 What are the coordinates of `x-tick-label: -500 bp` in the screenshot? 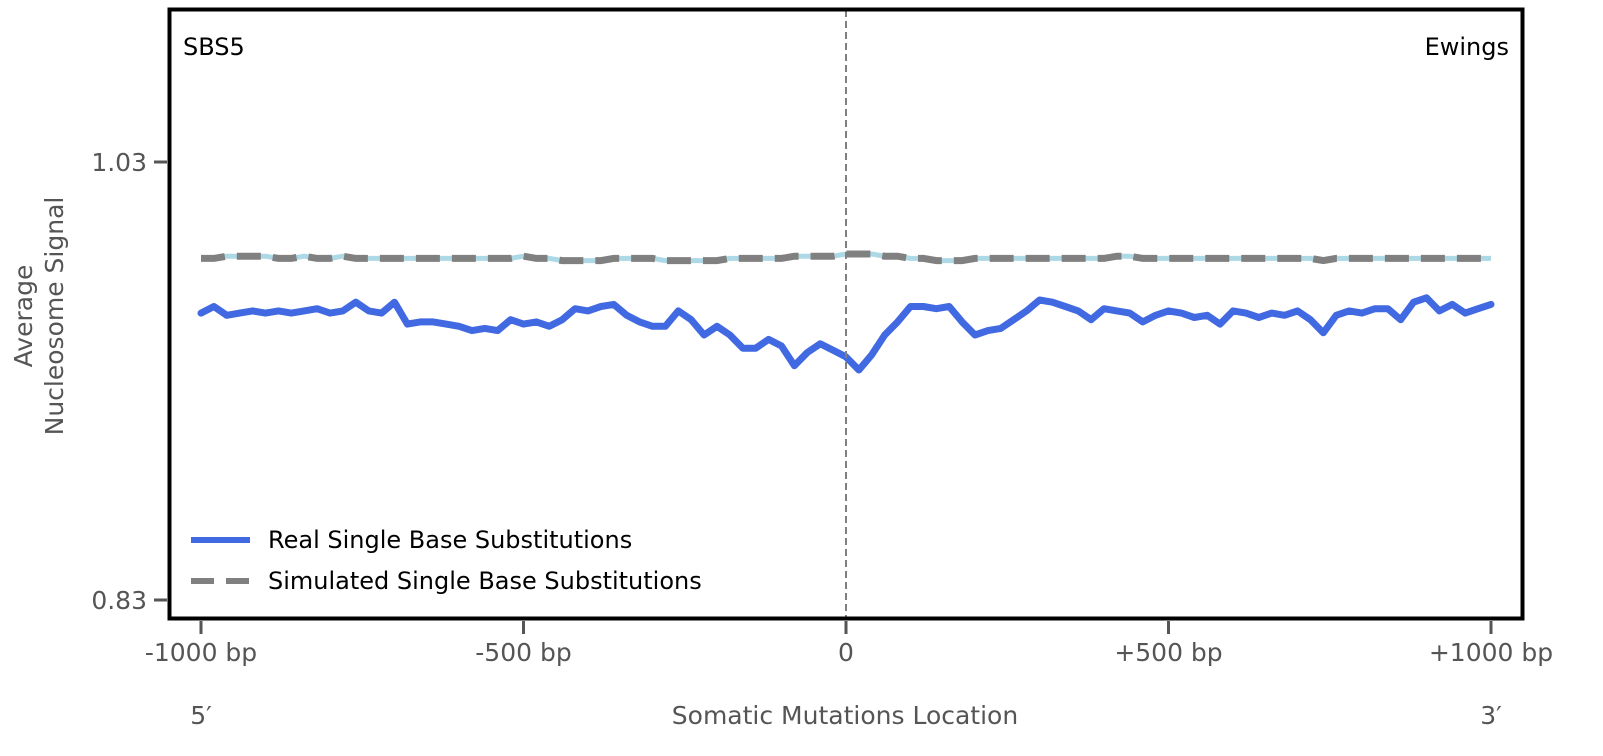 It's located at (523, 652).